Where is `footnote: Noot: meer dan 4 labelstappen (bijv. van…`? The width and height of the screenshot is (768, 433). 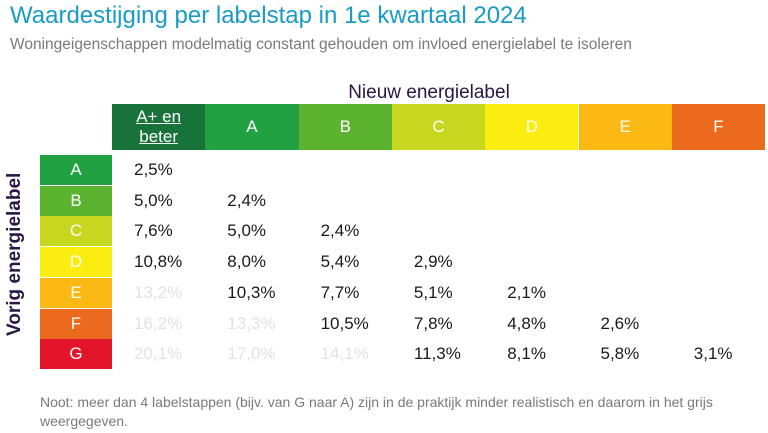 footnote: Noot: meer dan 4 labelstappen (bijv. van… is located at coordinates (376, 411).